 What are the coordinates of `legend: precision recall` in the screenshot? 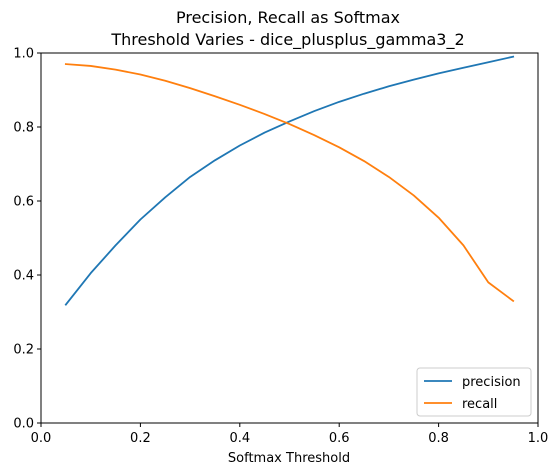 It's located at (474, 392).